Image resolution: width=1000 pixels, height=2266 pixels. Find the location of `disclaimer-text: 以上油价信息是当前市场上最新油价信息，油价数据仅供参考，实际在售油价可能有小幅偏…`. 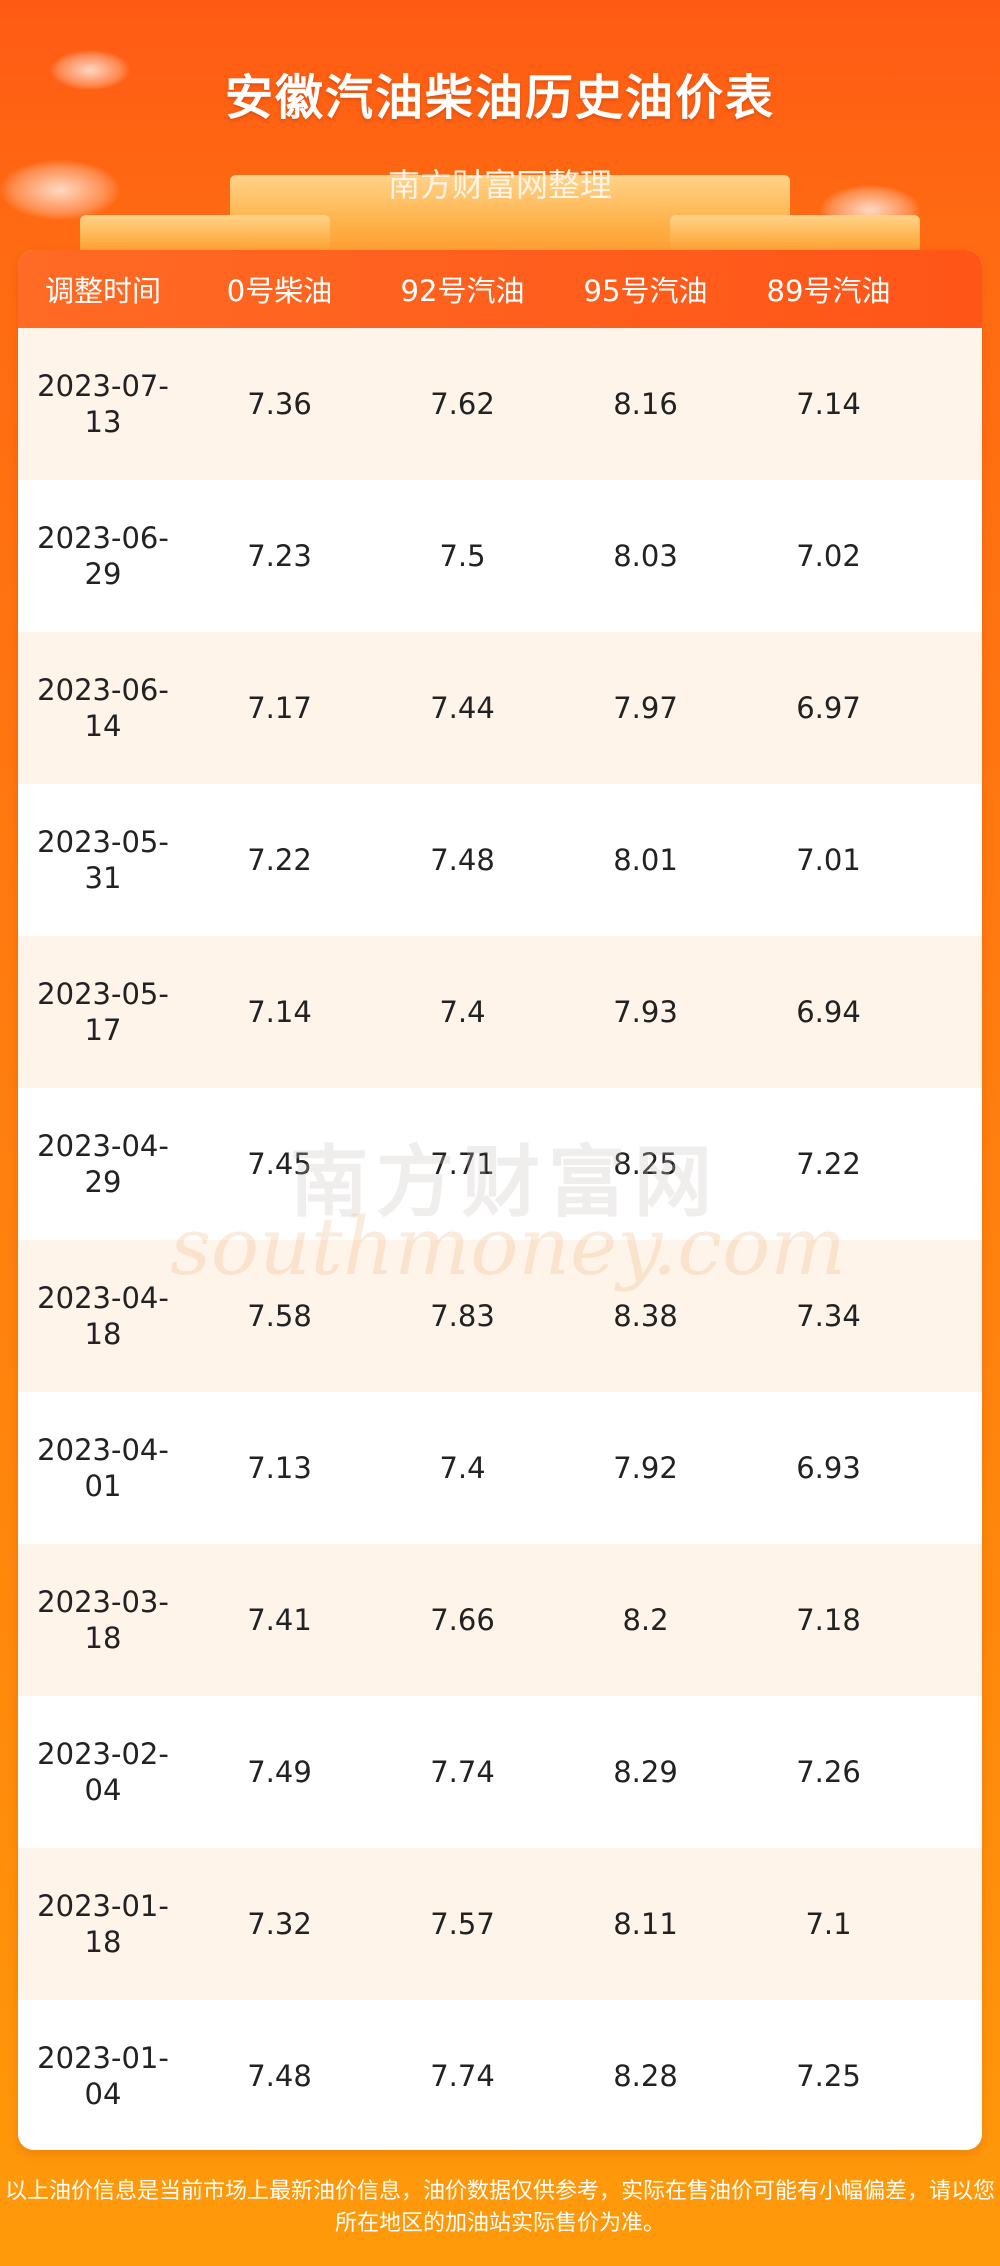

disclaimer-text: 以上油价信息是当前市场上最新油价信息，油价数据仅供参考，实际在售油价可能有小幅偏… is located at coordinates (499, 2207).